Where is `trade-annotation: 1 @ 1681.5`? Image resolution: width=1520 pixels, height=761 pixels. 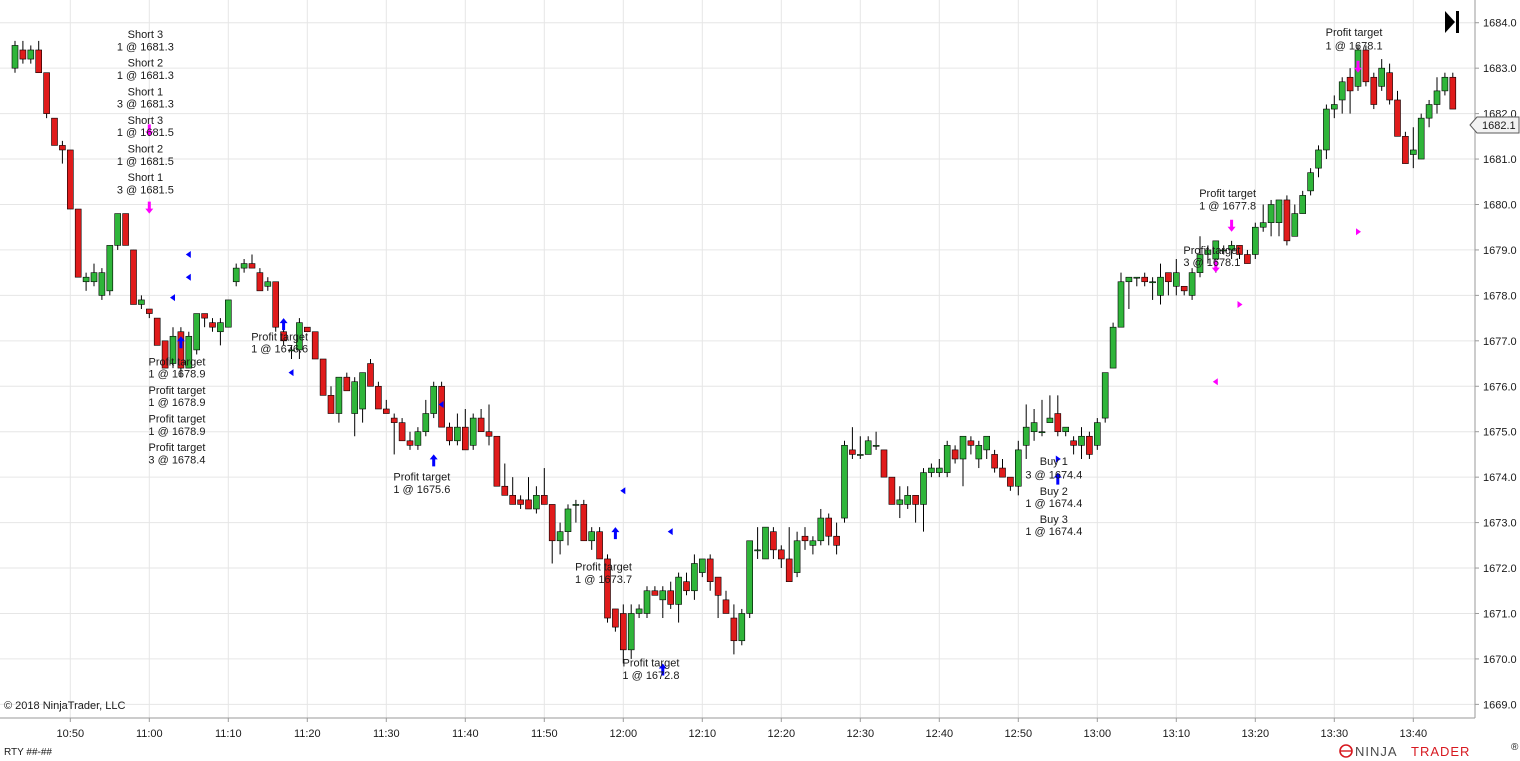
trade-annotation: 1 @ 1681.5 is located at coordinates (145, 162).